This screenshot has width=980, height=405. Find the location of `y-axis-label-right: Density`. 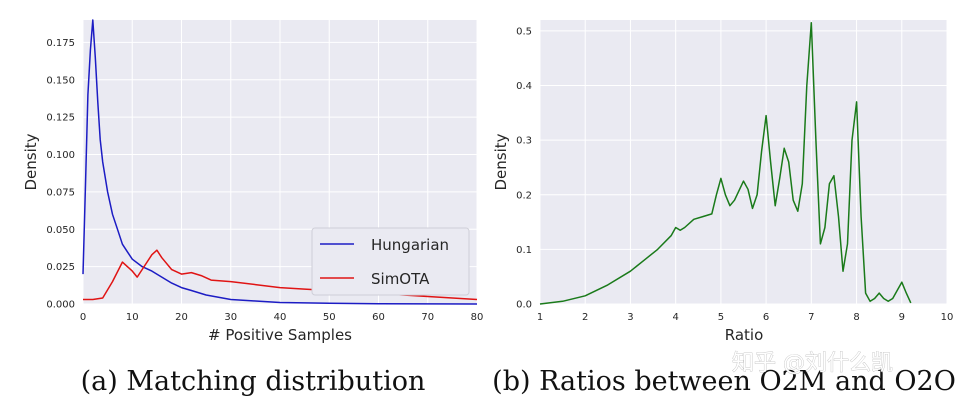

y-axis-label-right: Density is located at coordinates (501, 161).